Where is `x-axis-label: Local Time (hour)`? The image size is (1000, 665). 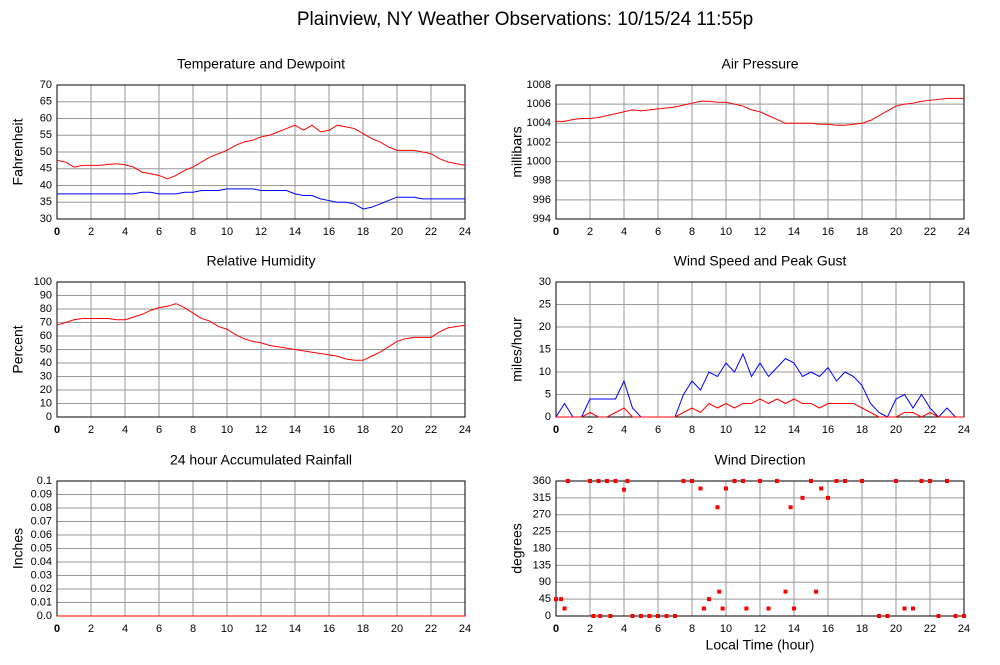 x-axis-label: Local Time (hour) is located at coordinates (760, 645).